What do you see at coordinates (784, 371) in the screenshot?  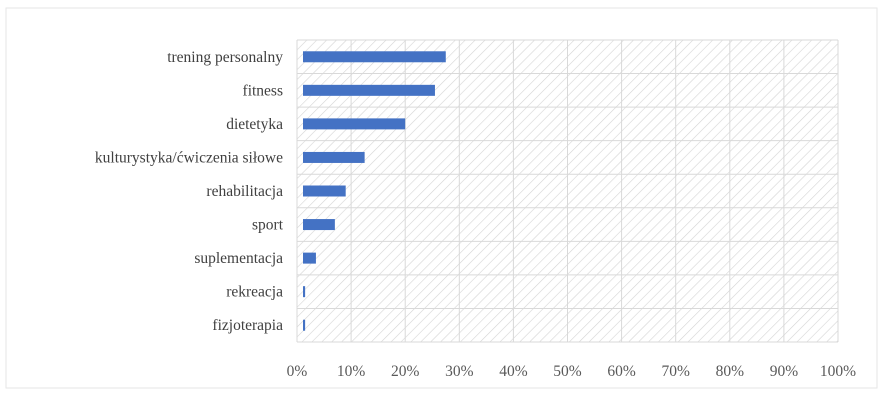 I see `x-tick-label: 90%` at bounding box center [784, 371].